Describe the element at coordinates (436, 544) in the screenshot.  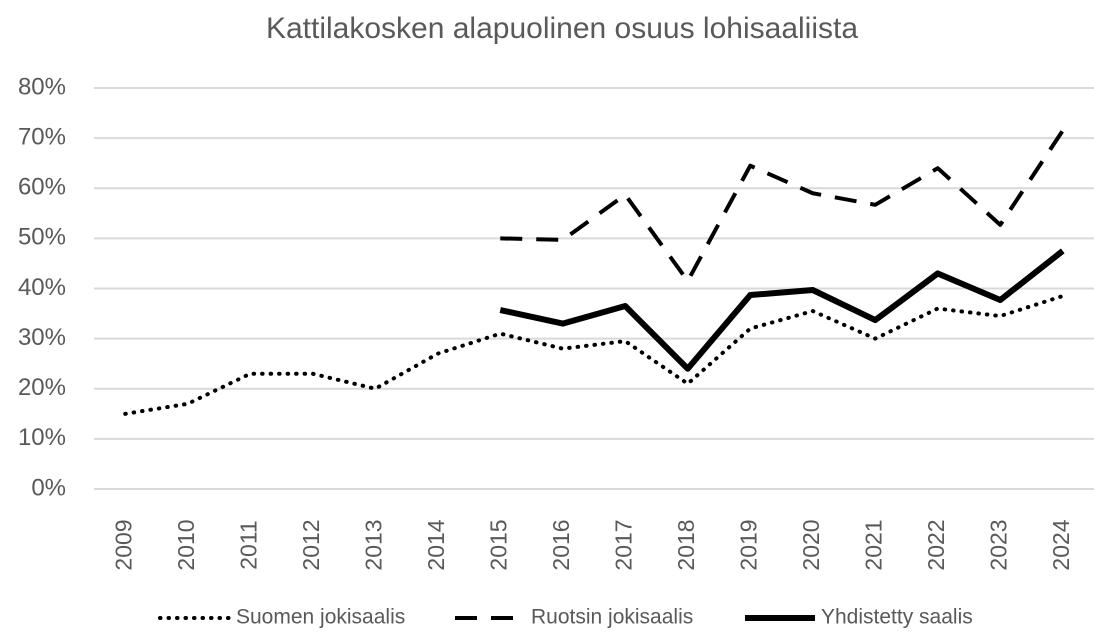
I see `x-tick-label: 2014` at that location.